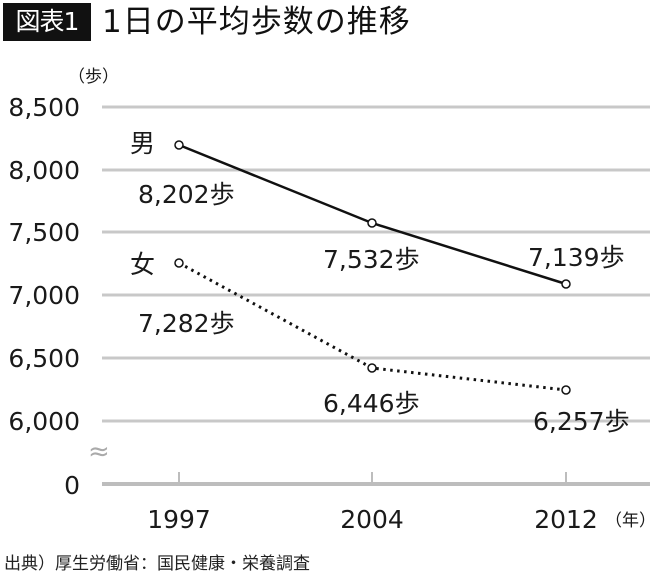  Describe the element at coordinates (186, 194) in the screenshot. I see `male-value-1997: 8,202歩` at that location.